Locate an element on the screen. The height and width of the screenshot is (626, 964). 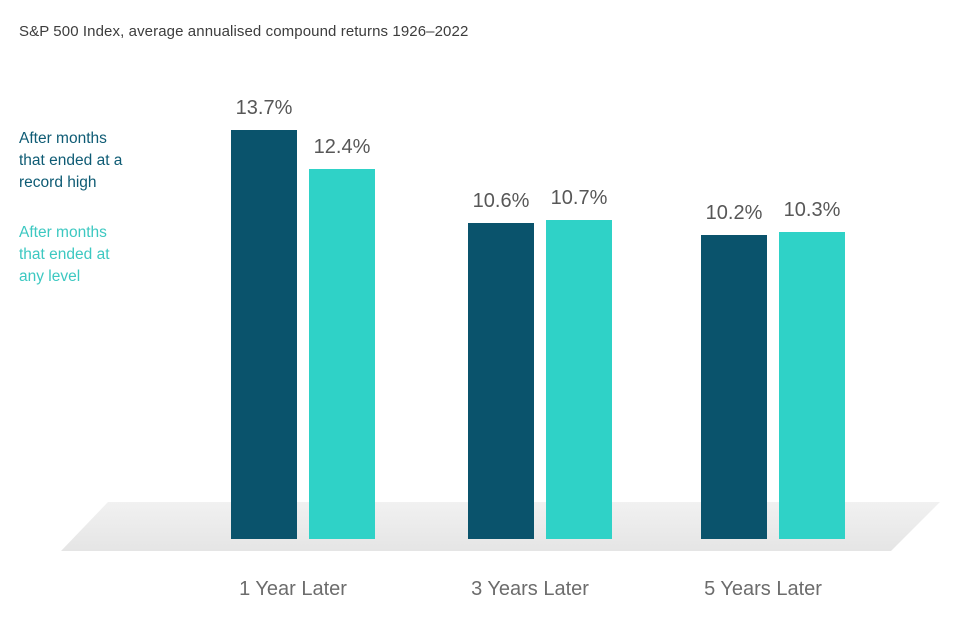
axis-label-5-years-later: 5 Years Later is located at coordinates (763, 589).